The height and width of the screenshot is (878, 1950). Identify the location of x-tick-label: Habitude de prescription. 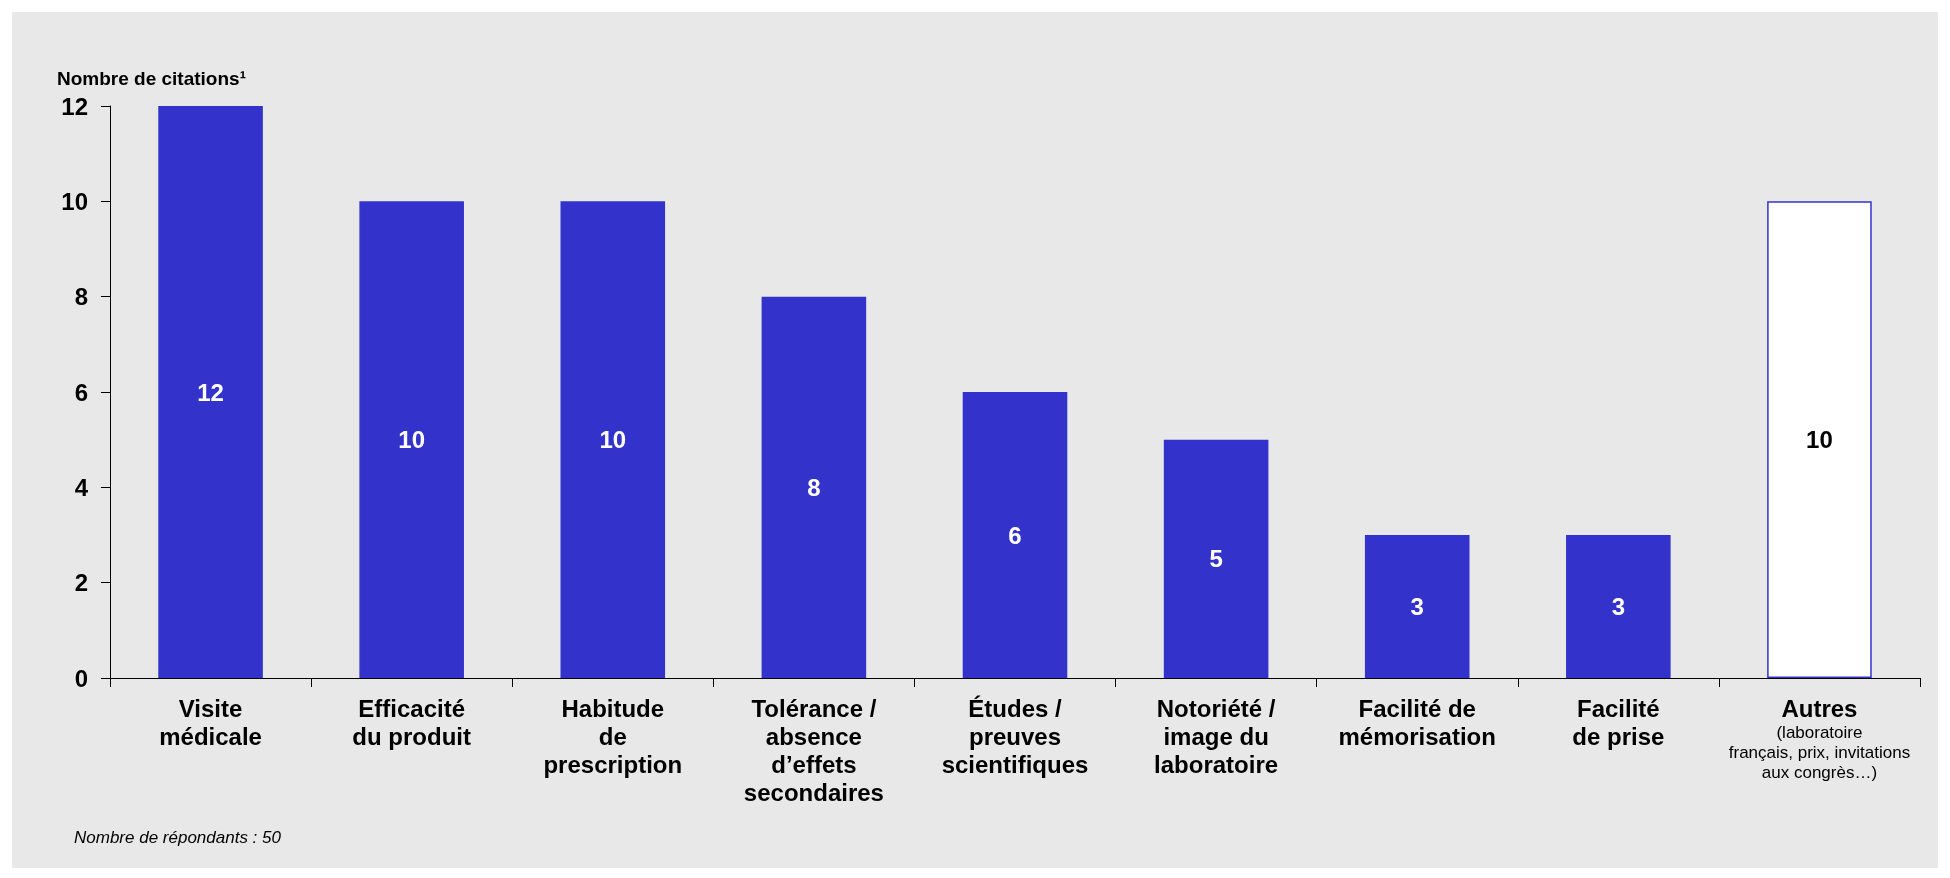
(613, 736).